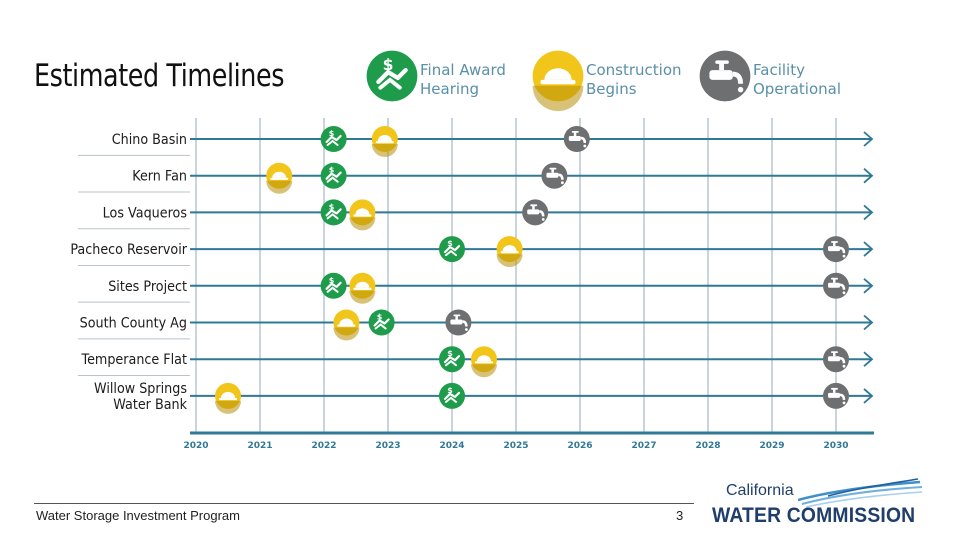  Describe the element at coordinates (484, 362) in the screenshot. I see `construction-marker-temperance-flat` at that location.